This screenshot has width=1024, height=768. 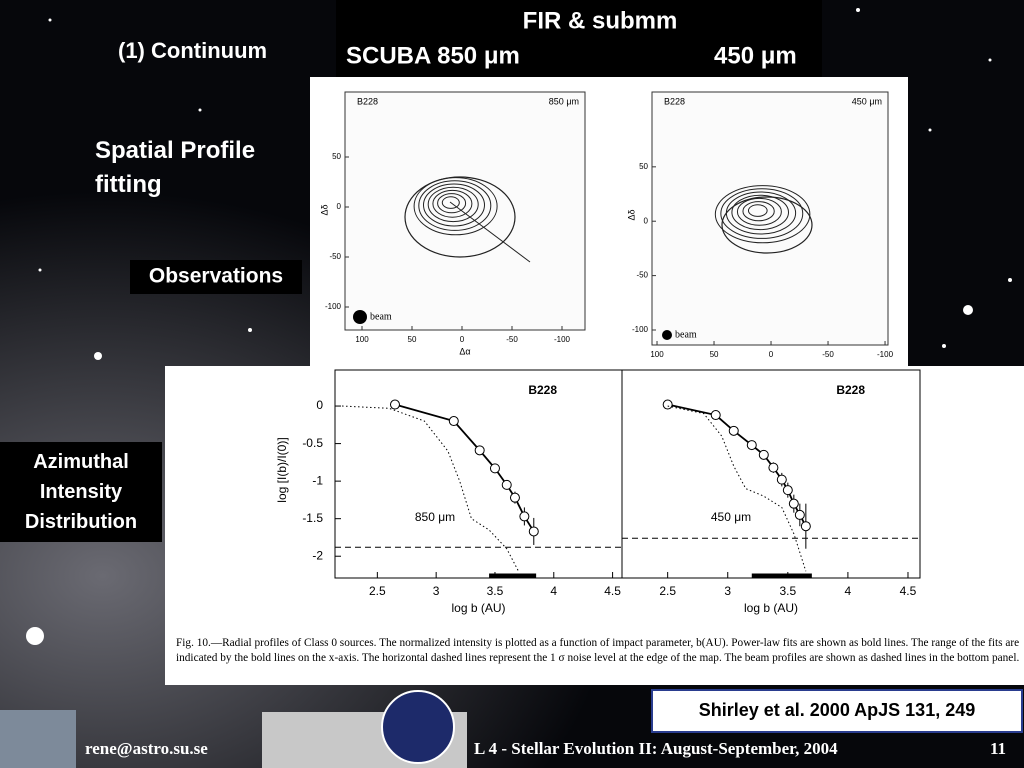 I want to click on footer-email: rene@astro.su.se, so click(x=146, y=748).